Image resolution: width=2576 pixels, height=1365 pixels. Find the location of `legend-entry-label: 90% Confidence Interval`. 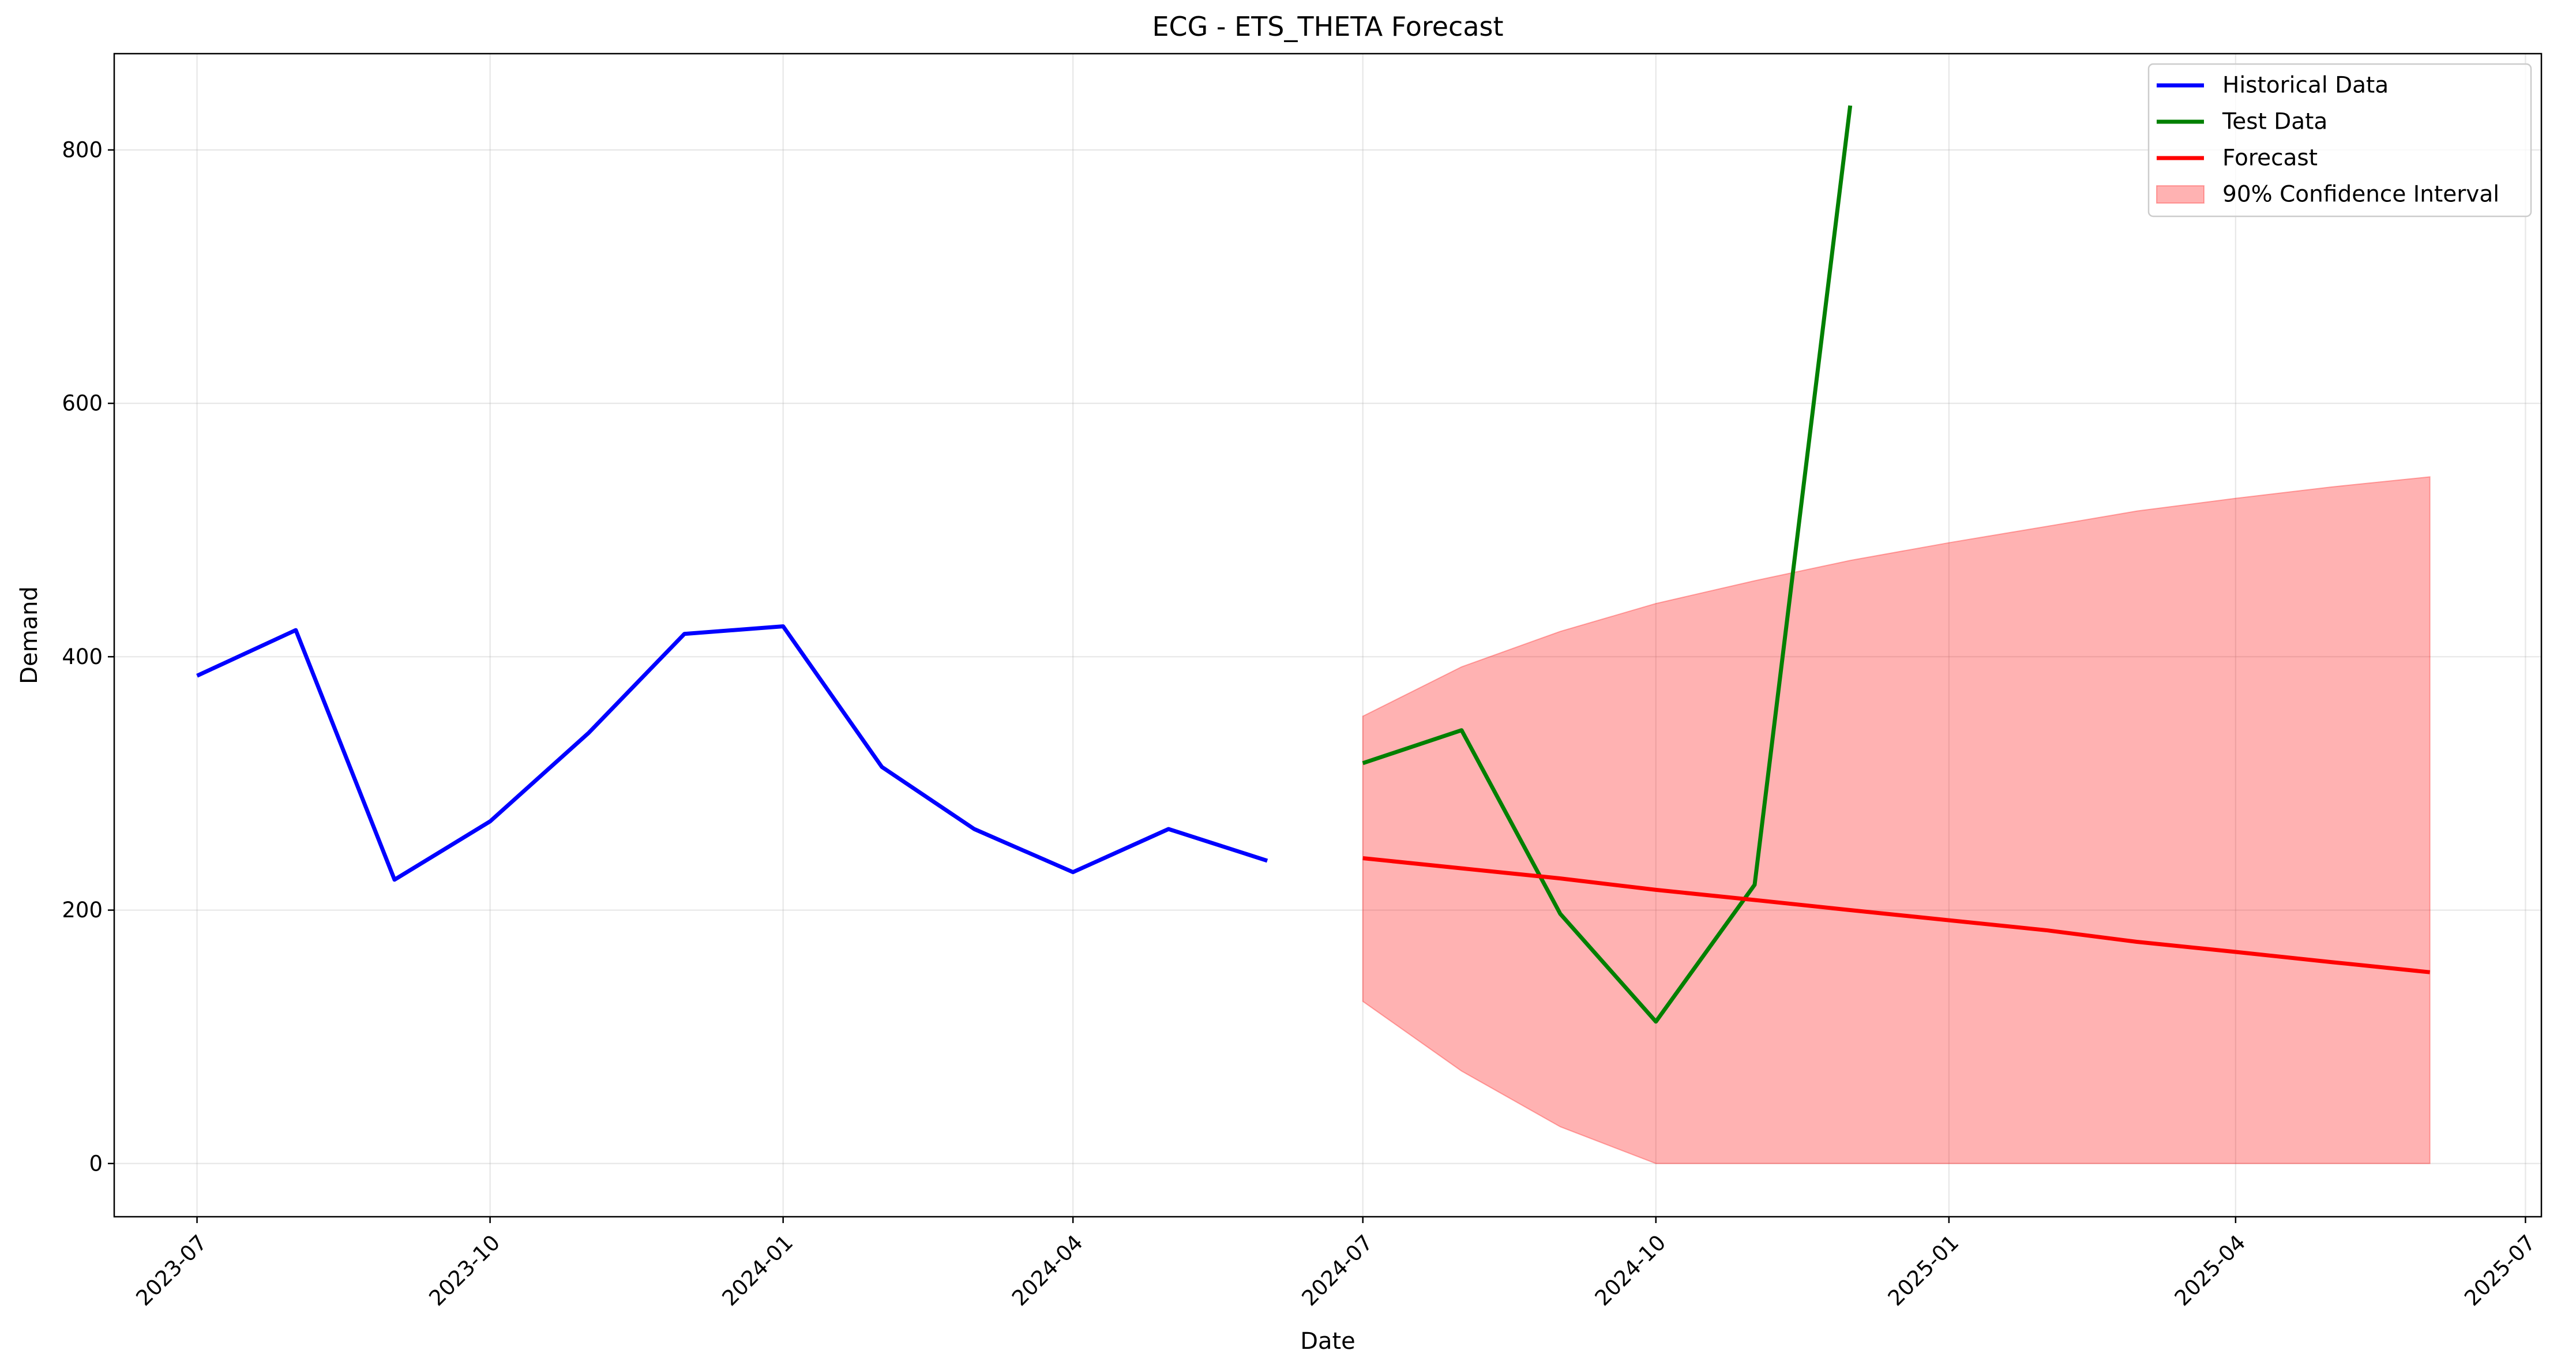

legend-entry-label: 90% Confidence Interval is located at coordinates (2360, 195).